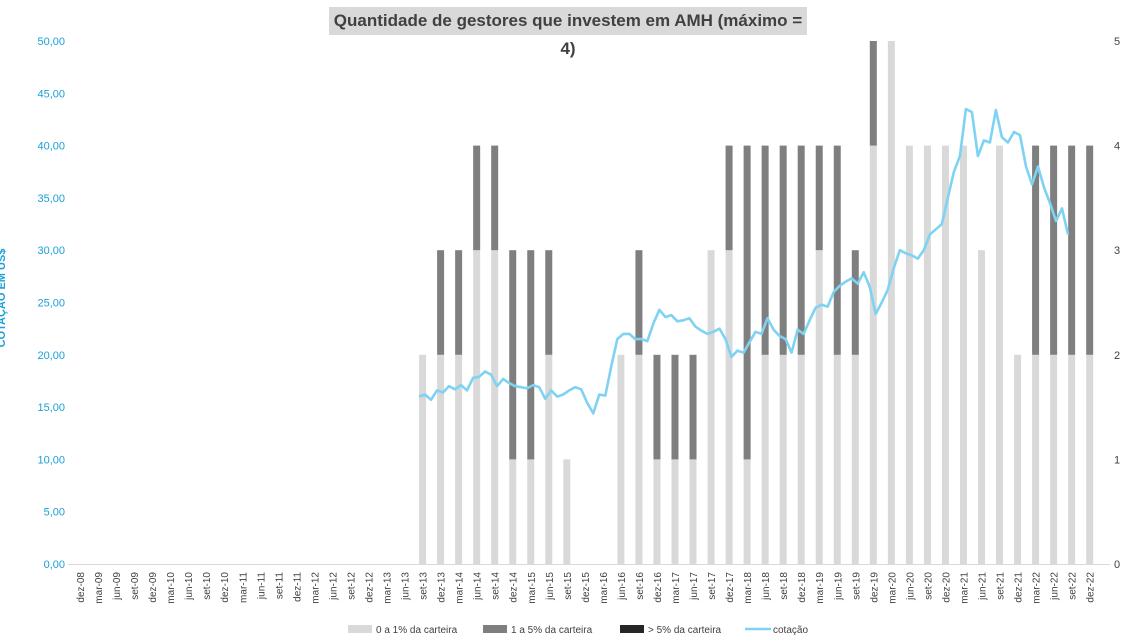 This screenshot has width=1138, height=643. Describe the element at coordinates (784, 586) in the screenshot. I see `x-tick-label: set-18` at that location.